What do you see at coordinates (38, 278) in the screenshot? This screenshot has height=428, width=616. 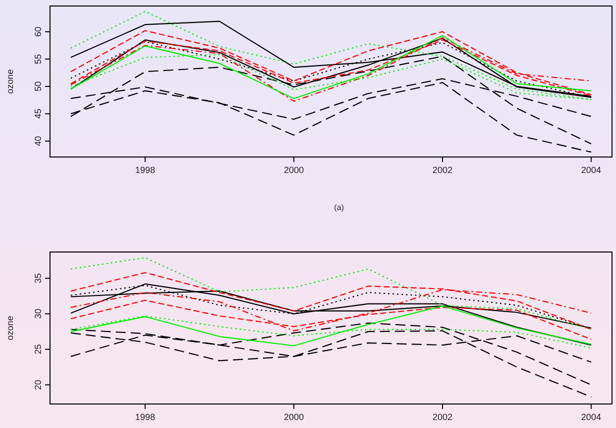 I see `y-tick-label: 35` at bounding box center [38, 278].